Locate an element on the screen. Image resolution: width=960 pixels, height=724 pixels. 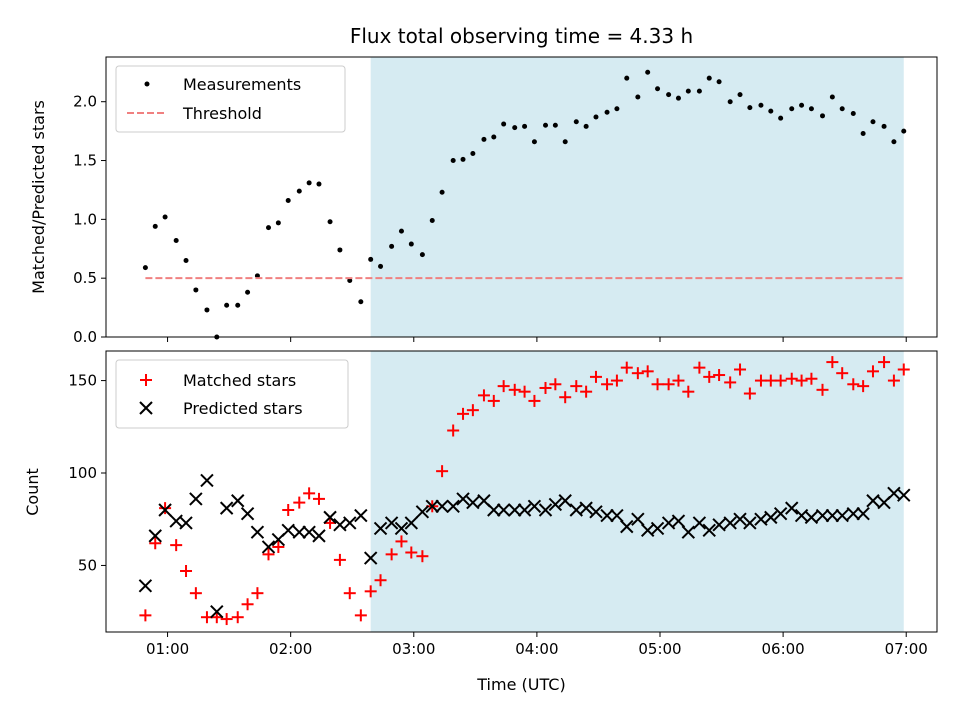
bottom-legend-box is located at coordinates (232, 394).